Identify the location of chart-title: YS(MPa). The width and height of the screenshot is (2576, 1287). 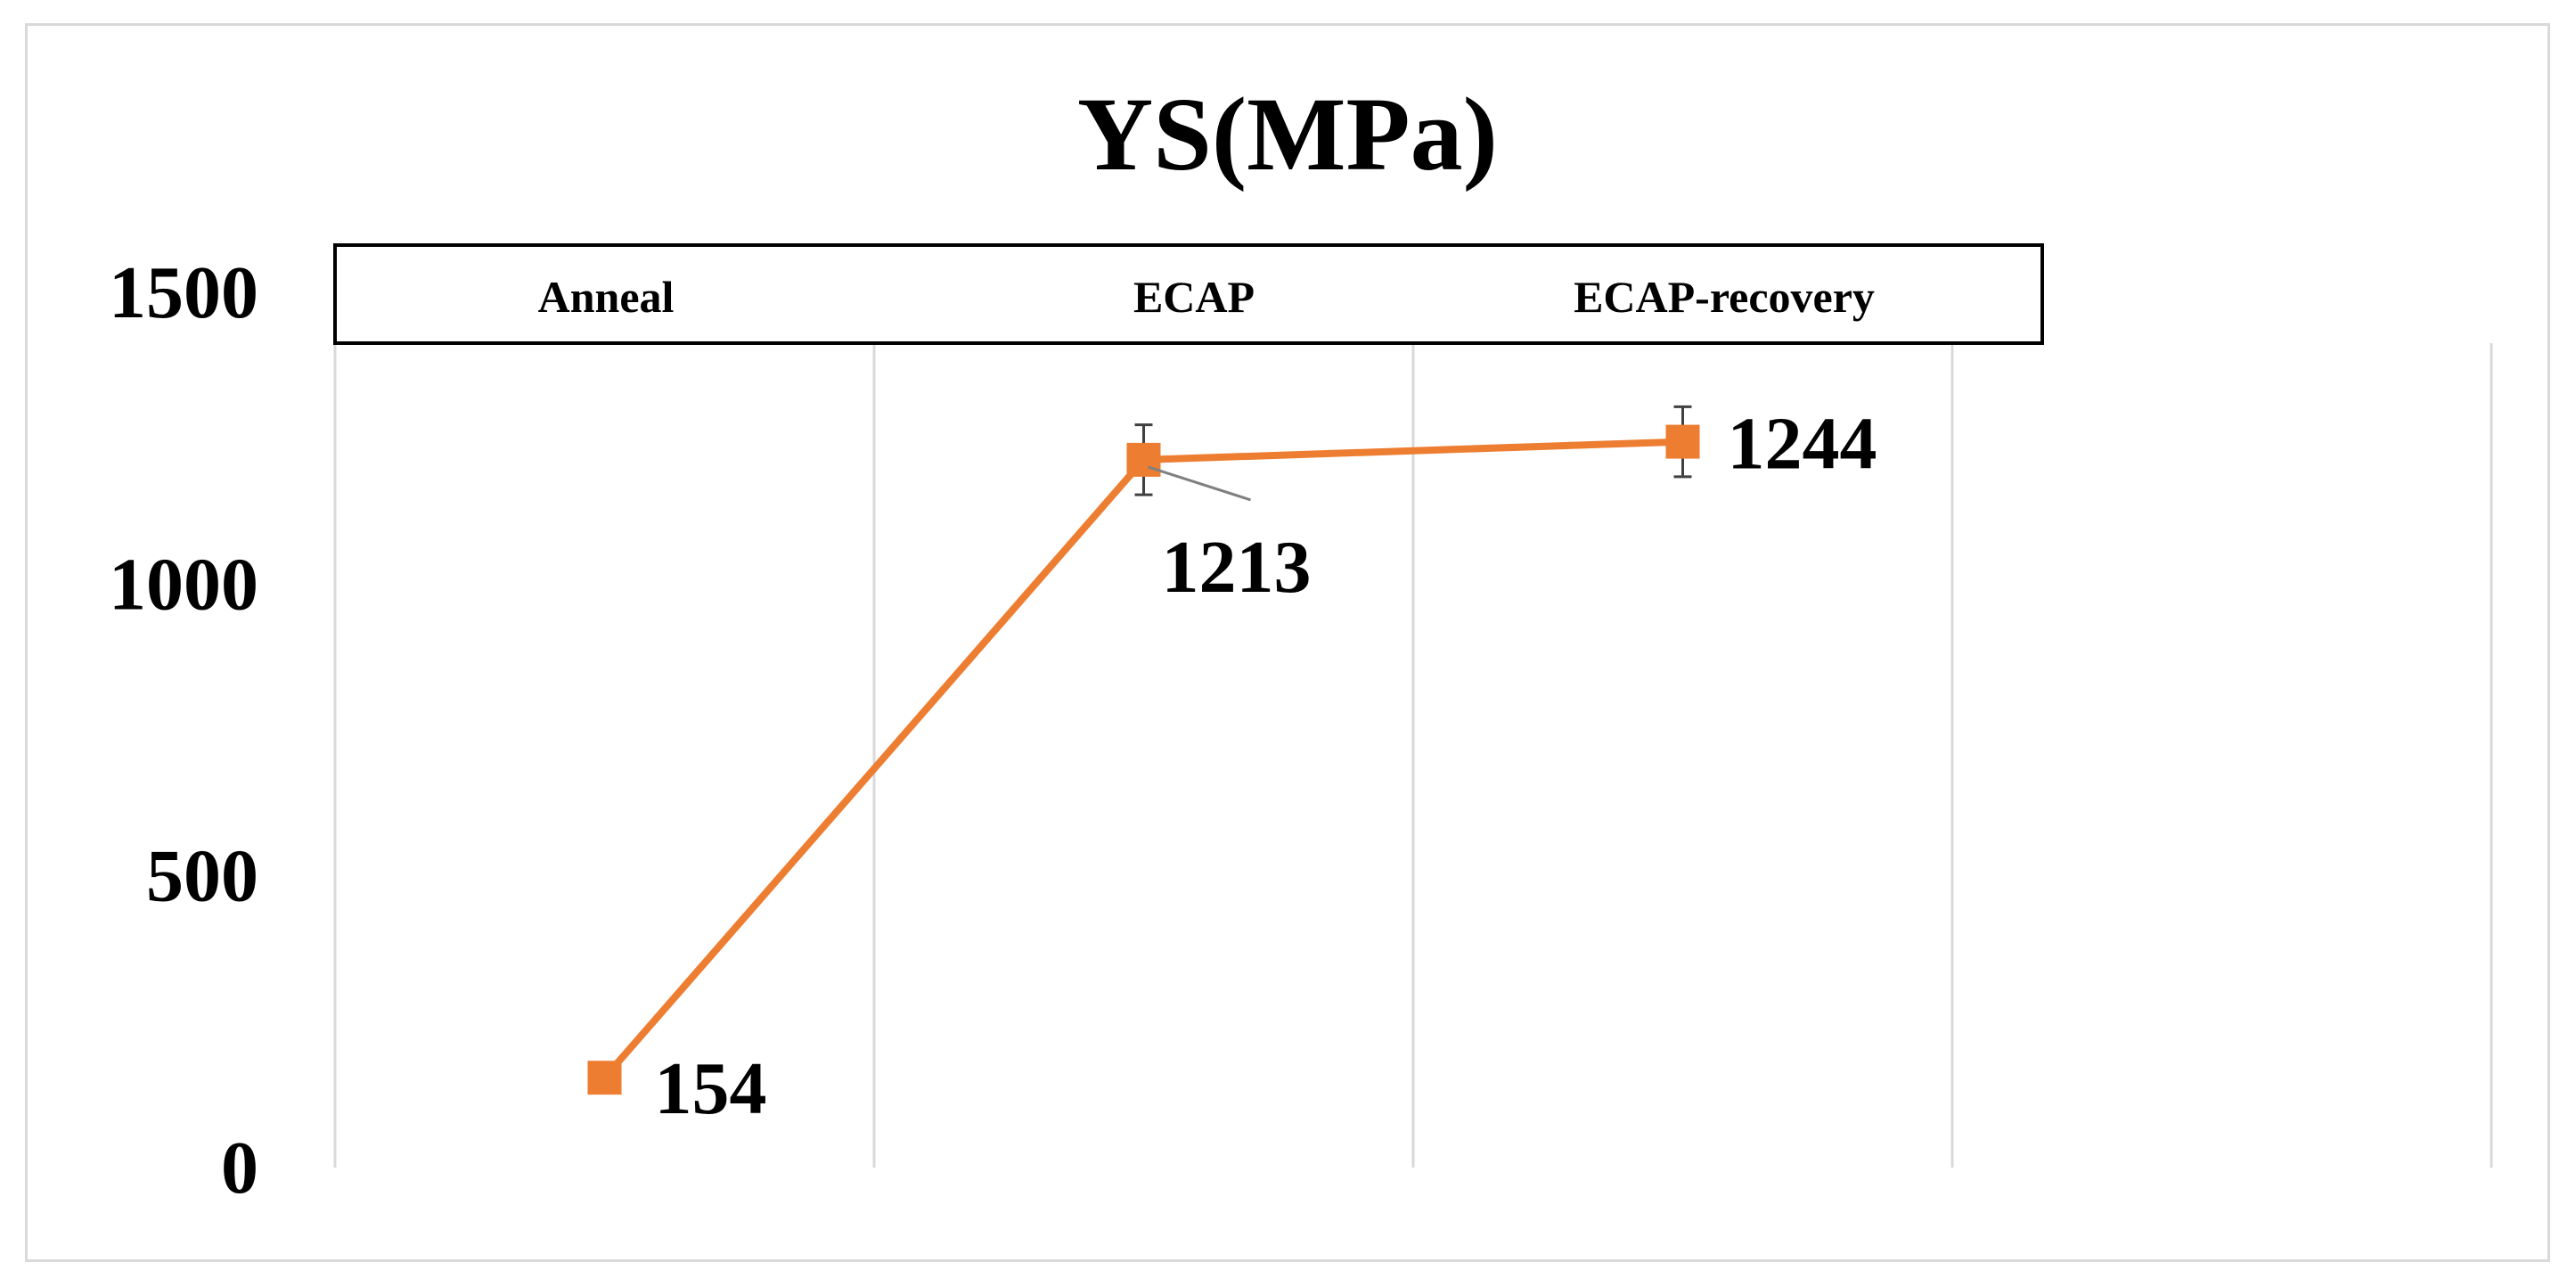
(1287, 134).